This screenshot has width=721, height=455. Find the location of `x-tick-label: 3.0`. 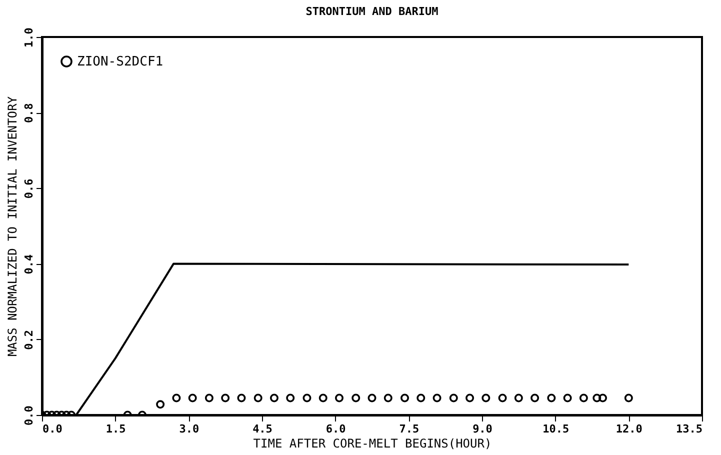

x-tick-label: 3.0 is located at coordinates (189, 429).